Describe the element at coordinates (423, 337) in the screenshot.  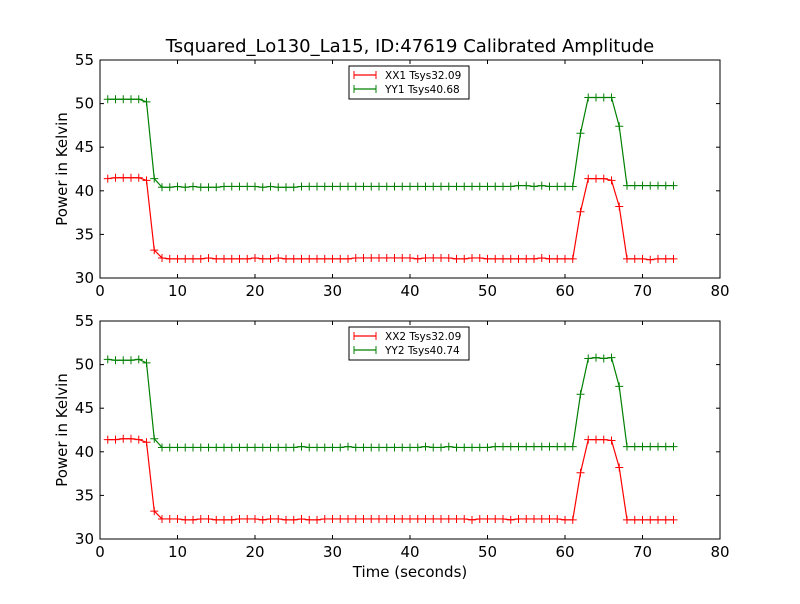
I see `legend-entry: XX2 Tsys32.09` at that location.